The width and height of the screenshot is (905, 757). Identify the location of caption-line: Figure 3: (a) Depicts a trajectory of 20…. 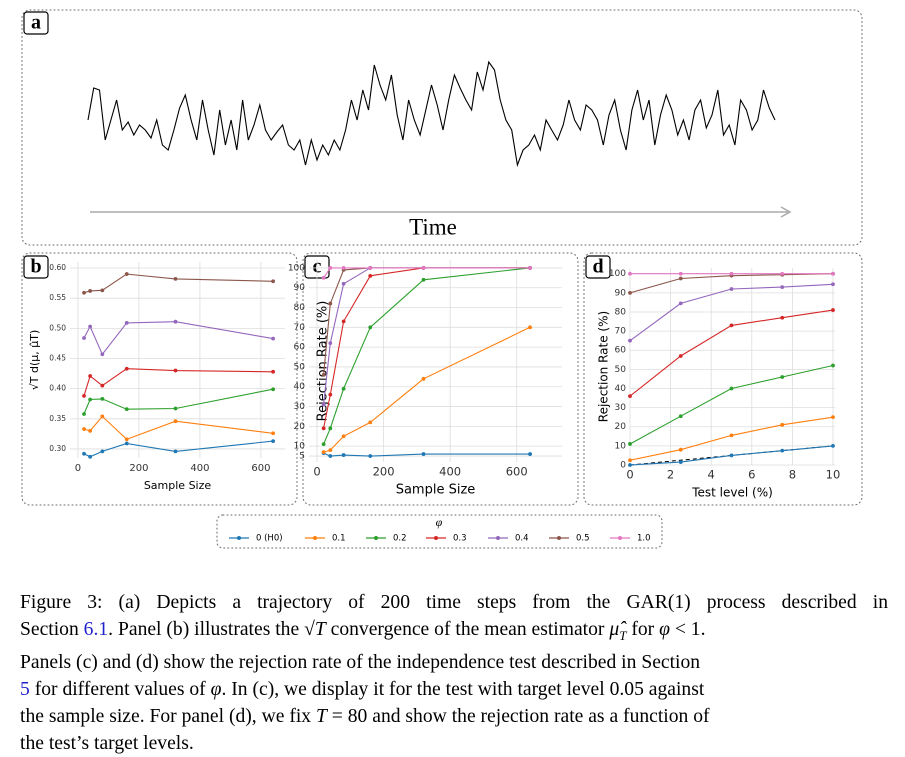
(454, 602).